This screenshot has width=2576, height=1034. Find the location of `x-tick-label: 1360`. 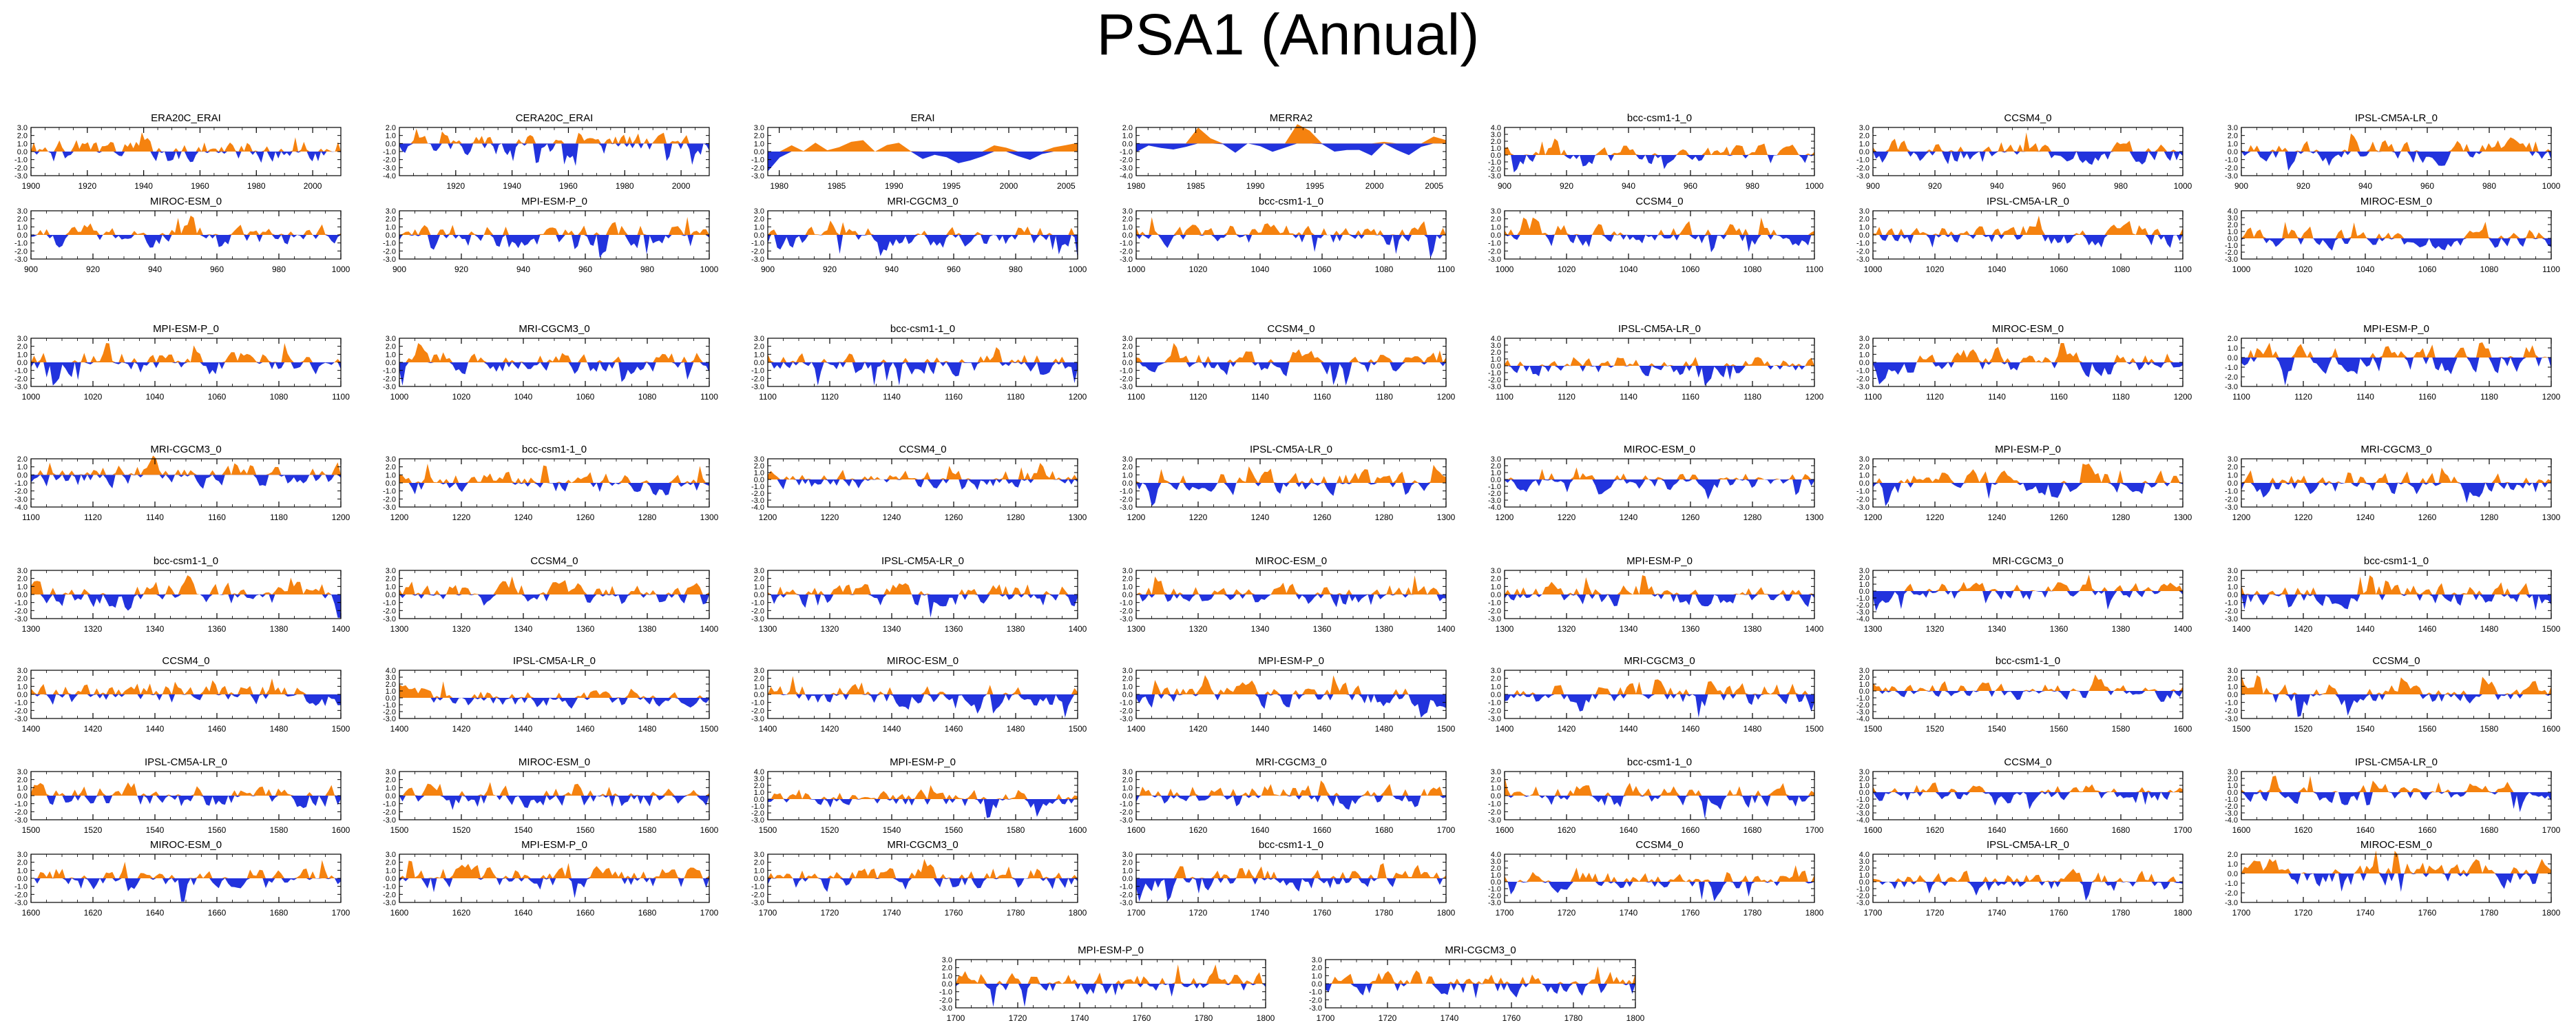

x-tick-label: 1360 is located at coordinates (954, 629).